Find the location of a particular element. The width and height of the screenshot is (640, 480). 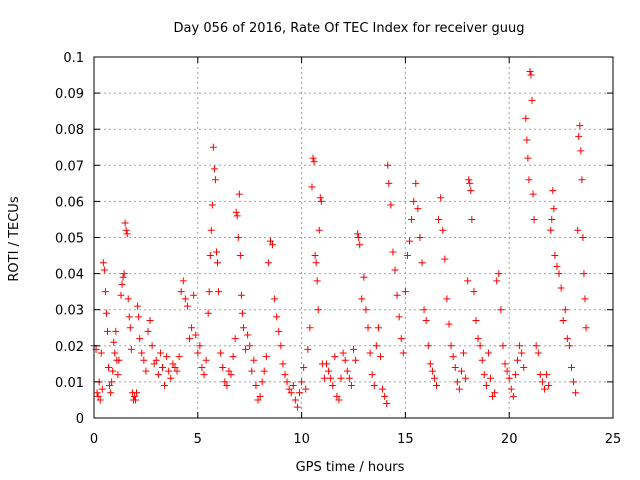

y-axis-label: ROTI / TECUs is located at coordinates (14, 238).